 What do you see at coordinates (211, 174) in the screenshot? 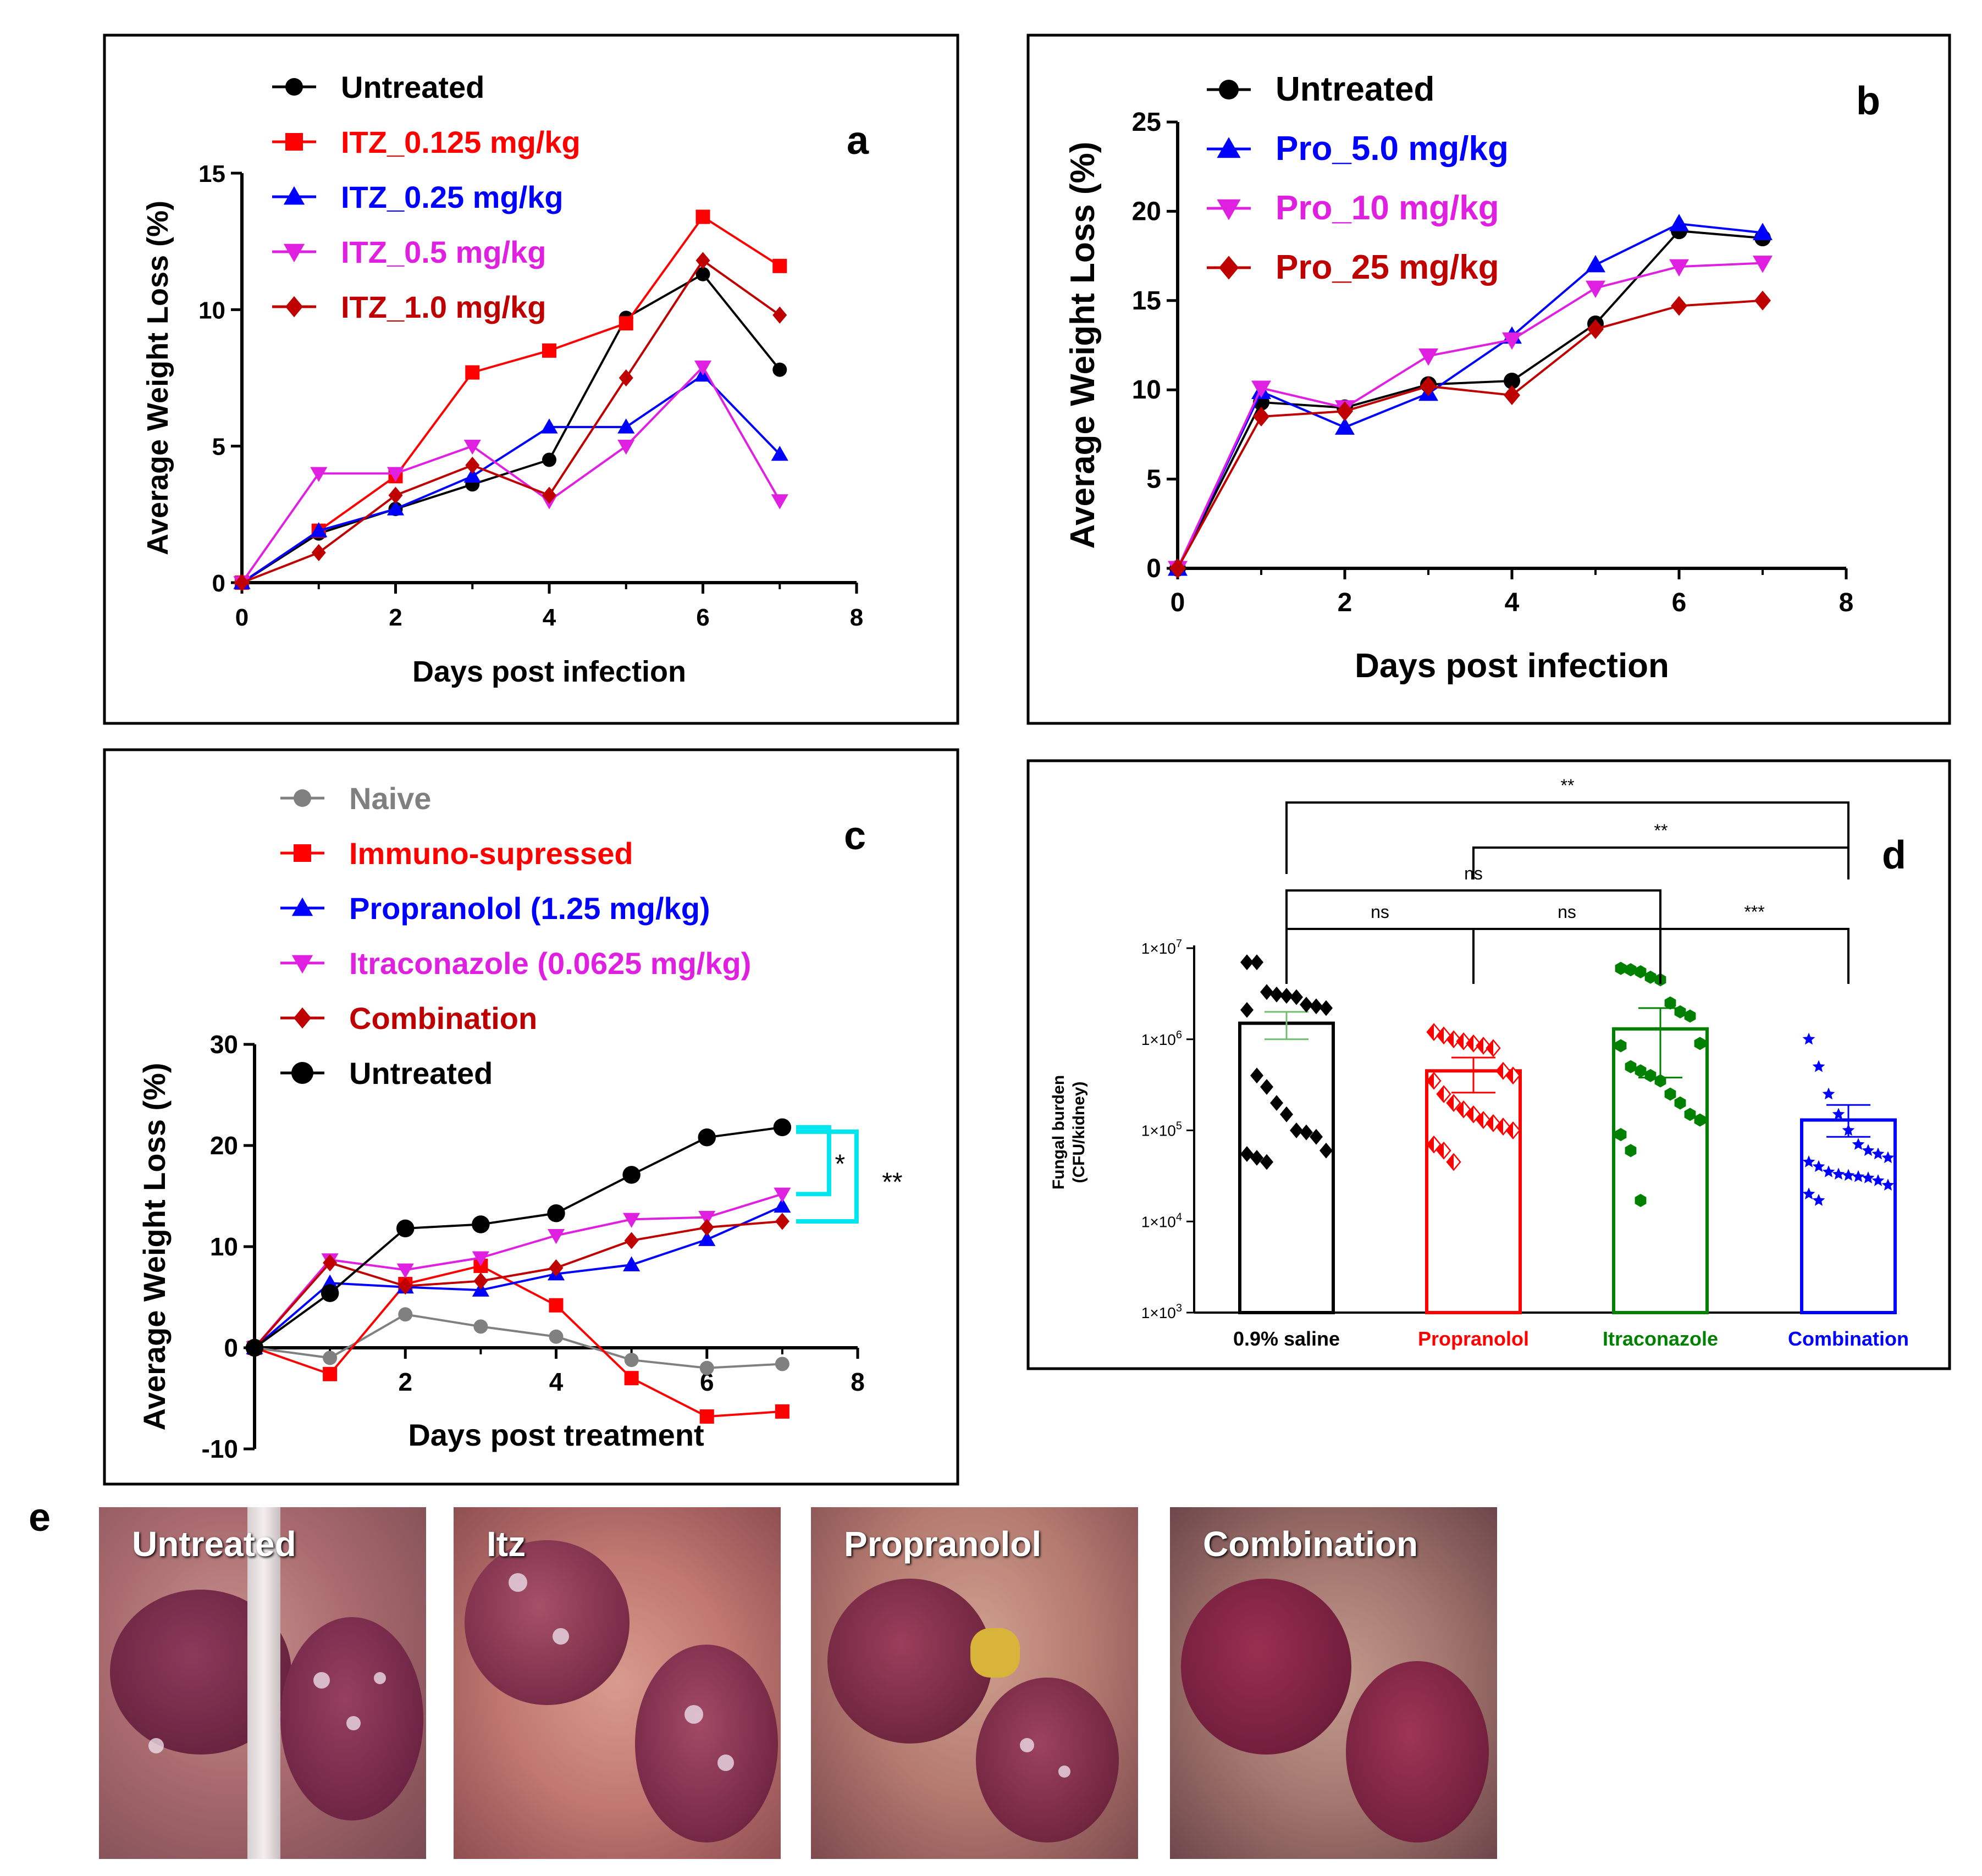
I see `y-tick-label: 15` at bounding box center [211, 174].